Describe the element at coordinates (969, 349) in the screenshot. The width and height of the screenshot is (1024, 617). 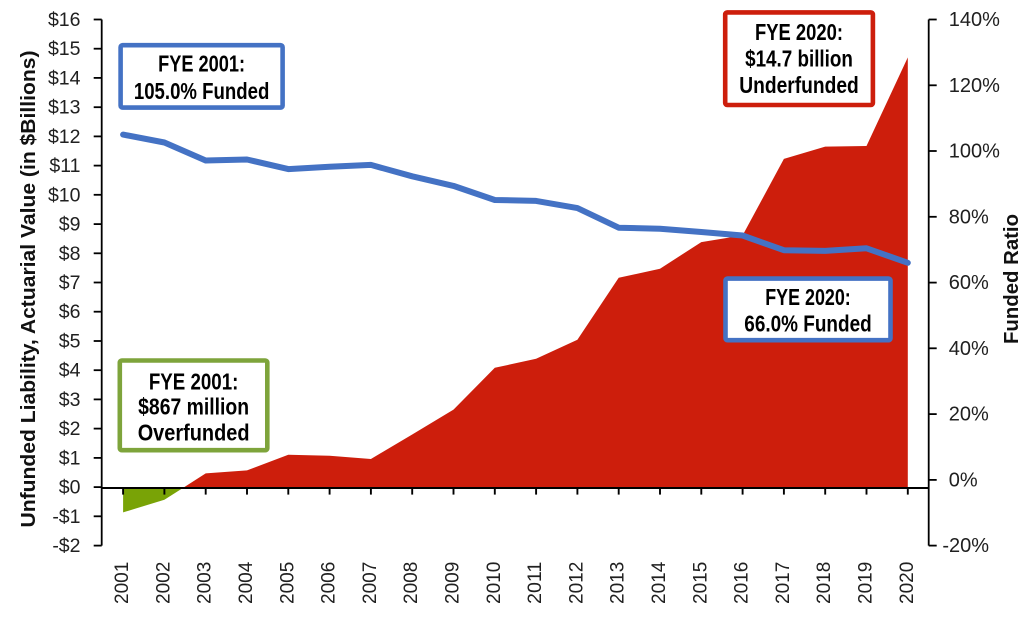
I see `svg-text: 40%` at that location.